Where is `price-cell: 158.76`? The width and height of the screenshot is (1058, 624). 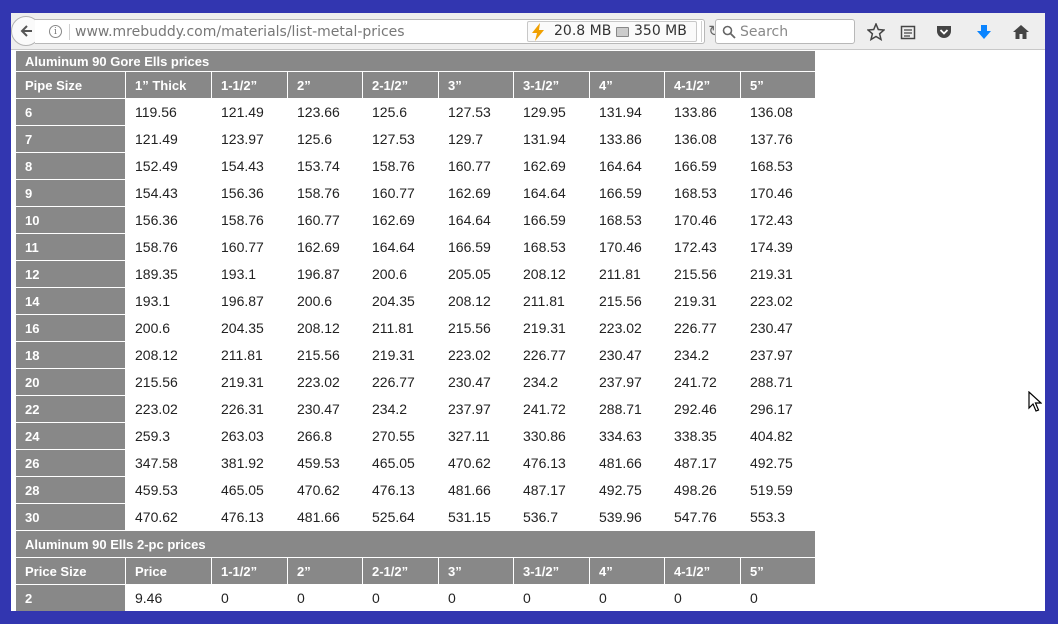 price-cell: 158.76 is located at coordinates (400, 166).